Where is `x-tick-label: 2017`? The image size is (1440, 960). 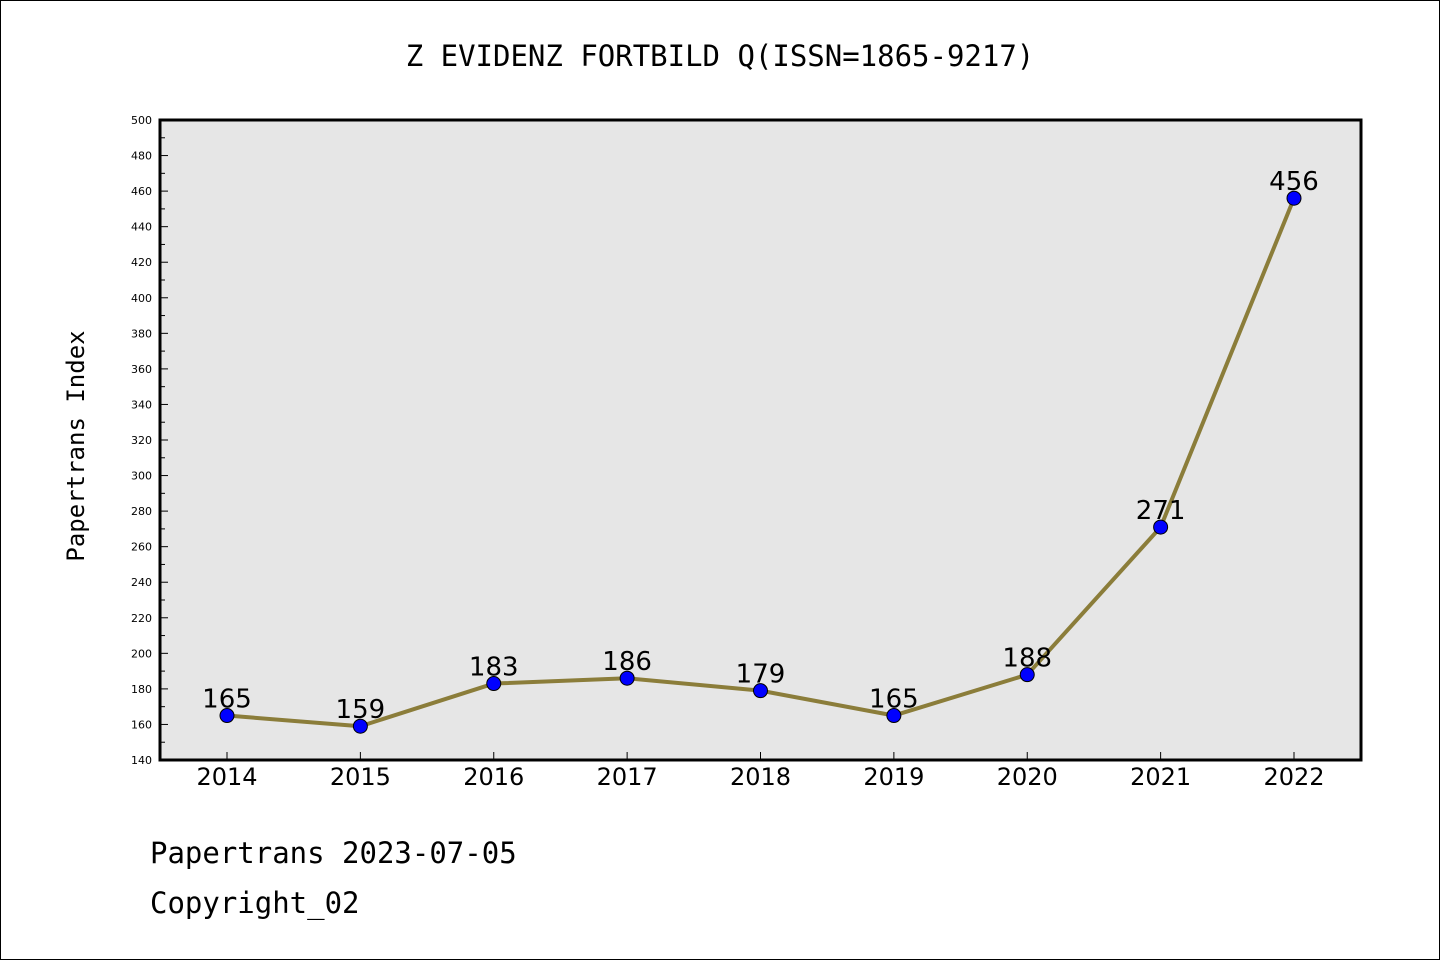 x-tick-label: 2017 is located at coordinates (627, 777).